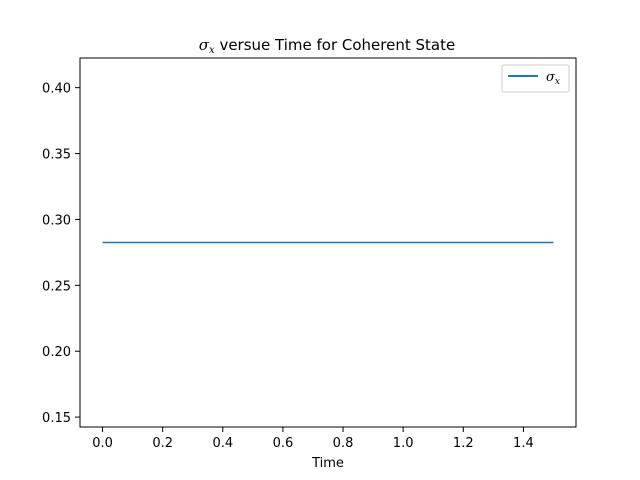  What do you see at coordinates (343, 443) in the screenshot?
I see `x-tick-label: 0.8` at bounding box center [343, 443].